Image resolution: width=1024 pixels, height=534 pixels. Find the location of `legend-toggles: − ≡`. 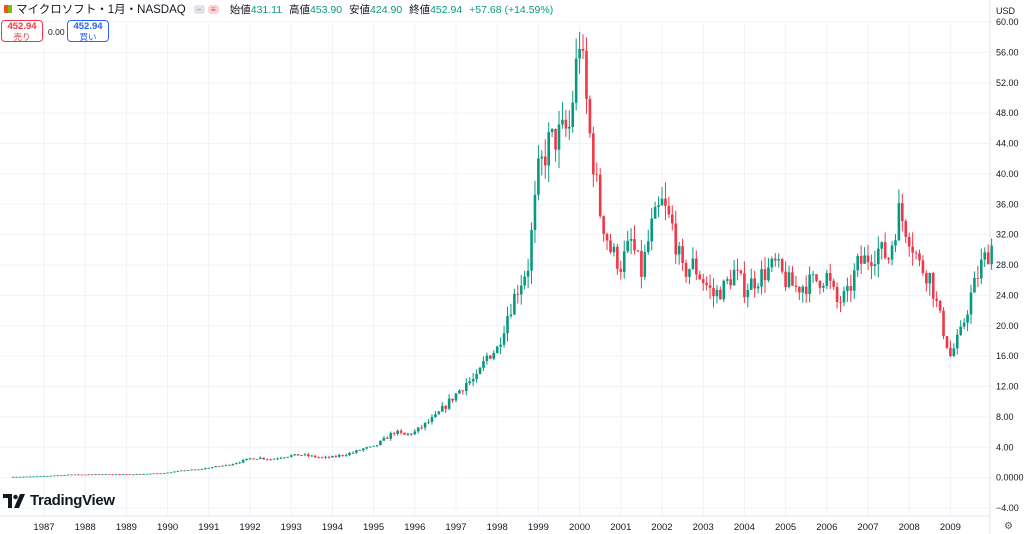

legend-toggles: − ≡ is located at coordinates (207, 9).